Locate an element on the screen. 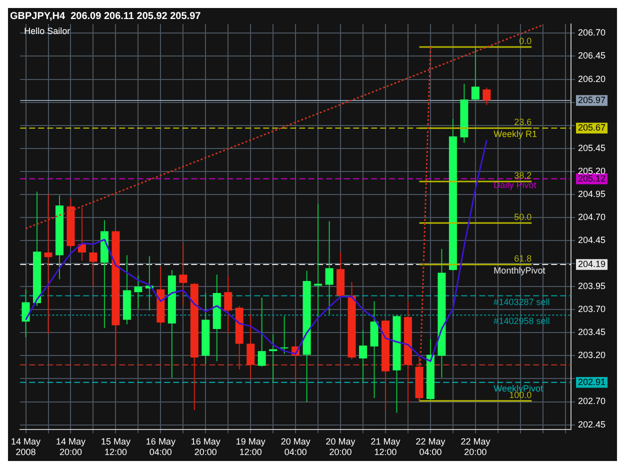  y-tick-label: 205.97 is located at coordinates (592, 99).